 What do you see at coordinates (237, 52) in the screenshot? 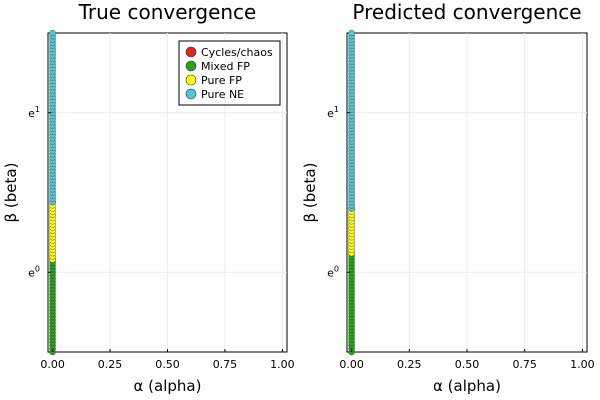
I see `legend-label: Cycles/chaos` at bounding box center [237, 52].